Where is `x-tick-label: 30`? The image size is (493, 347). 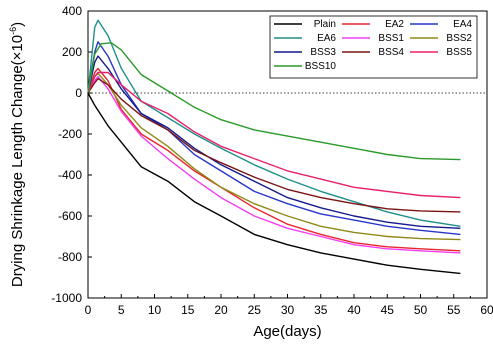
x-tick-label: 30 is located at coordinates (288, 310).